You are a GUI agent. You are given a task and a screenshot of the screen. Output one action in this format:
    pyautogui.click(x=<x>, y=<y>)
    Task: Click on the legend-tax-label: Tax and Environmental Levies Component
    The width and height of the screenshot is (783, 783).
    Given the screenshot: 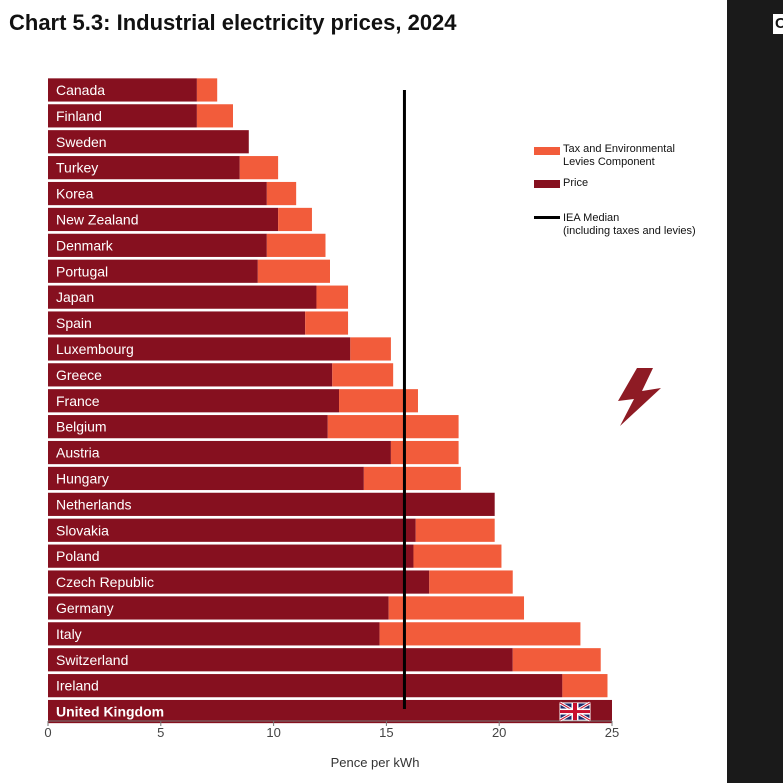 What is the action you would take?
    pyautogui.click(x=619, y=155)
    